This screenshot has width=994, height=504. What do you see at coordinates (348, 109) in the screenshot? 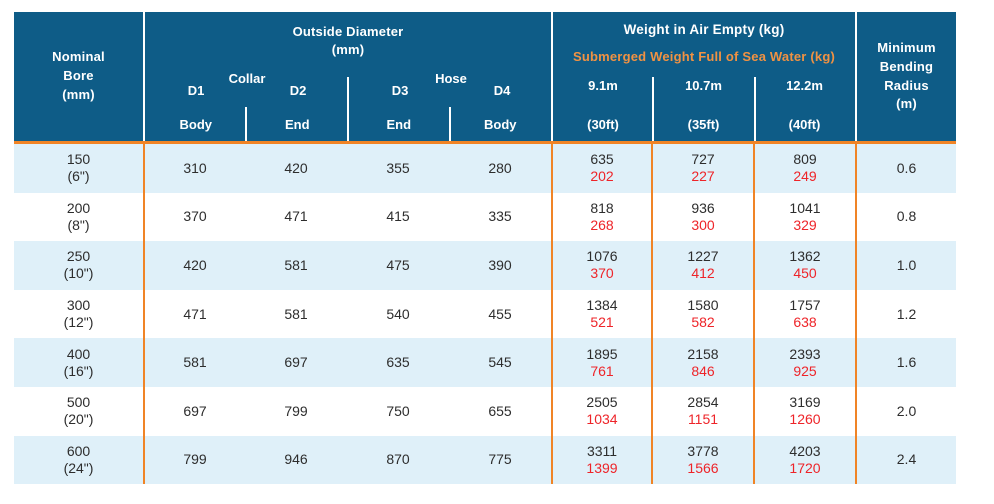
I see `divider-d2-d3` at bounding box center [348, 109].